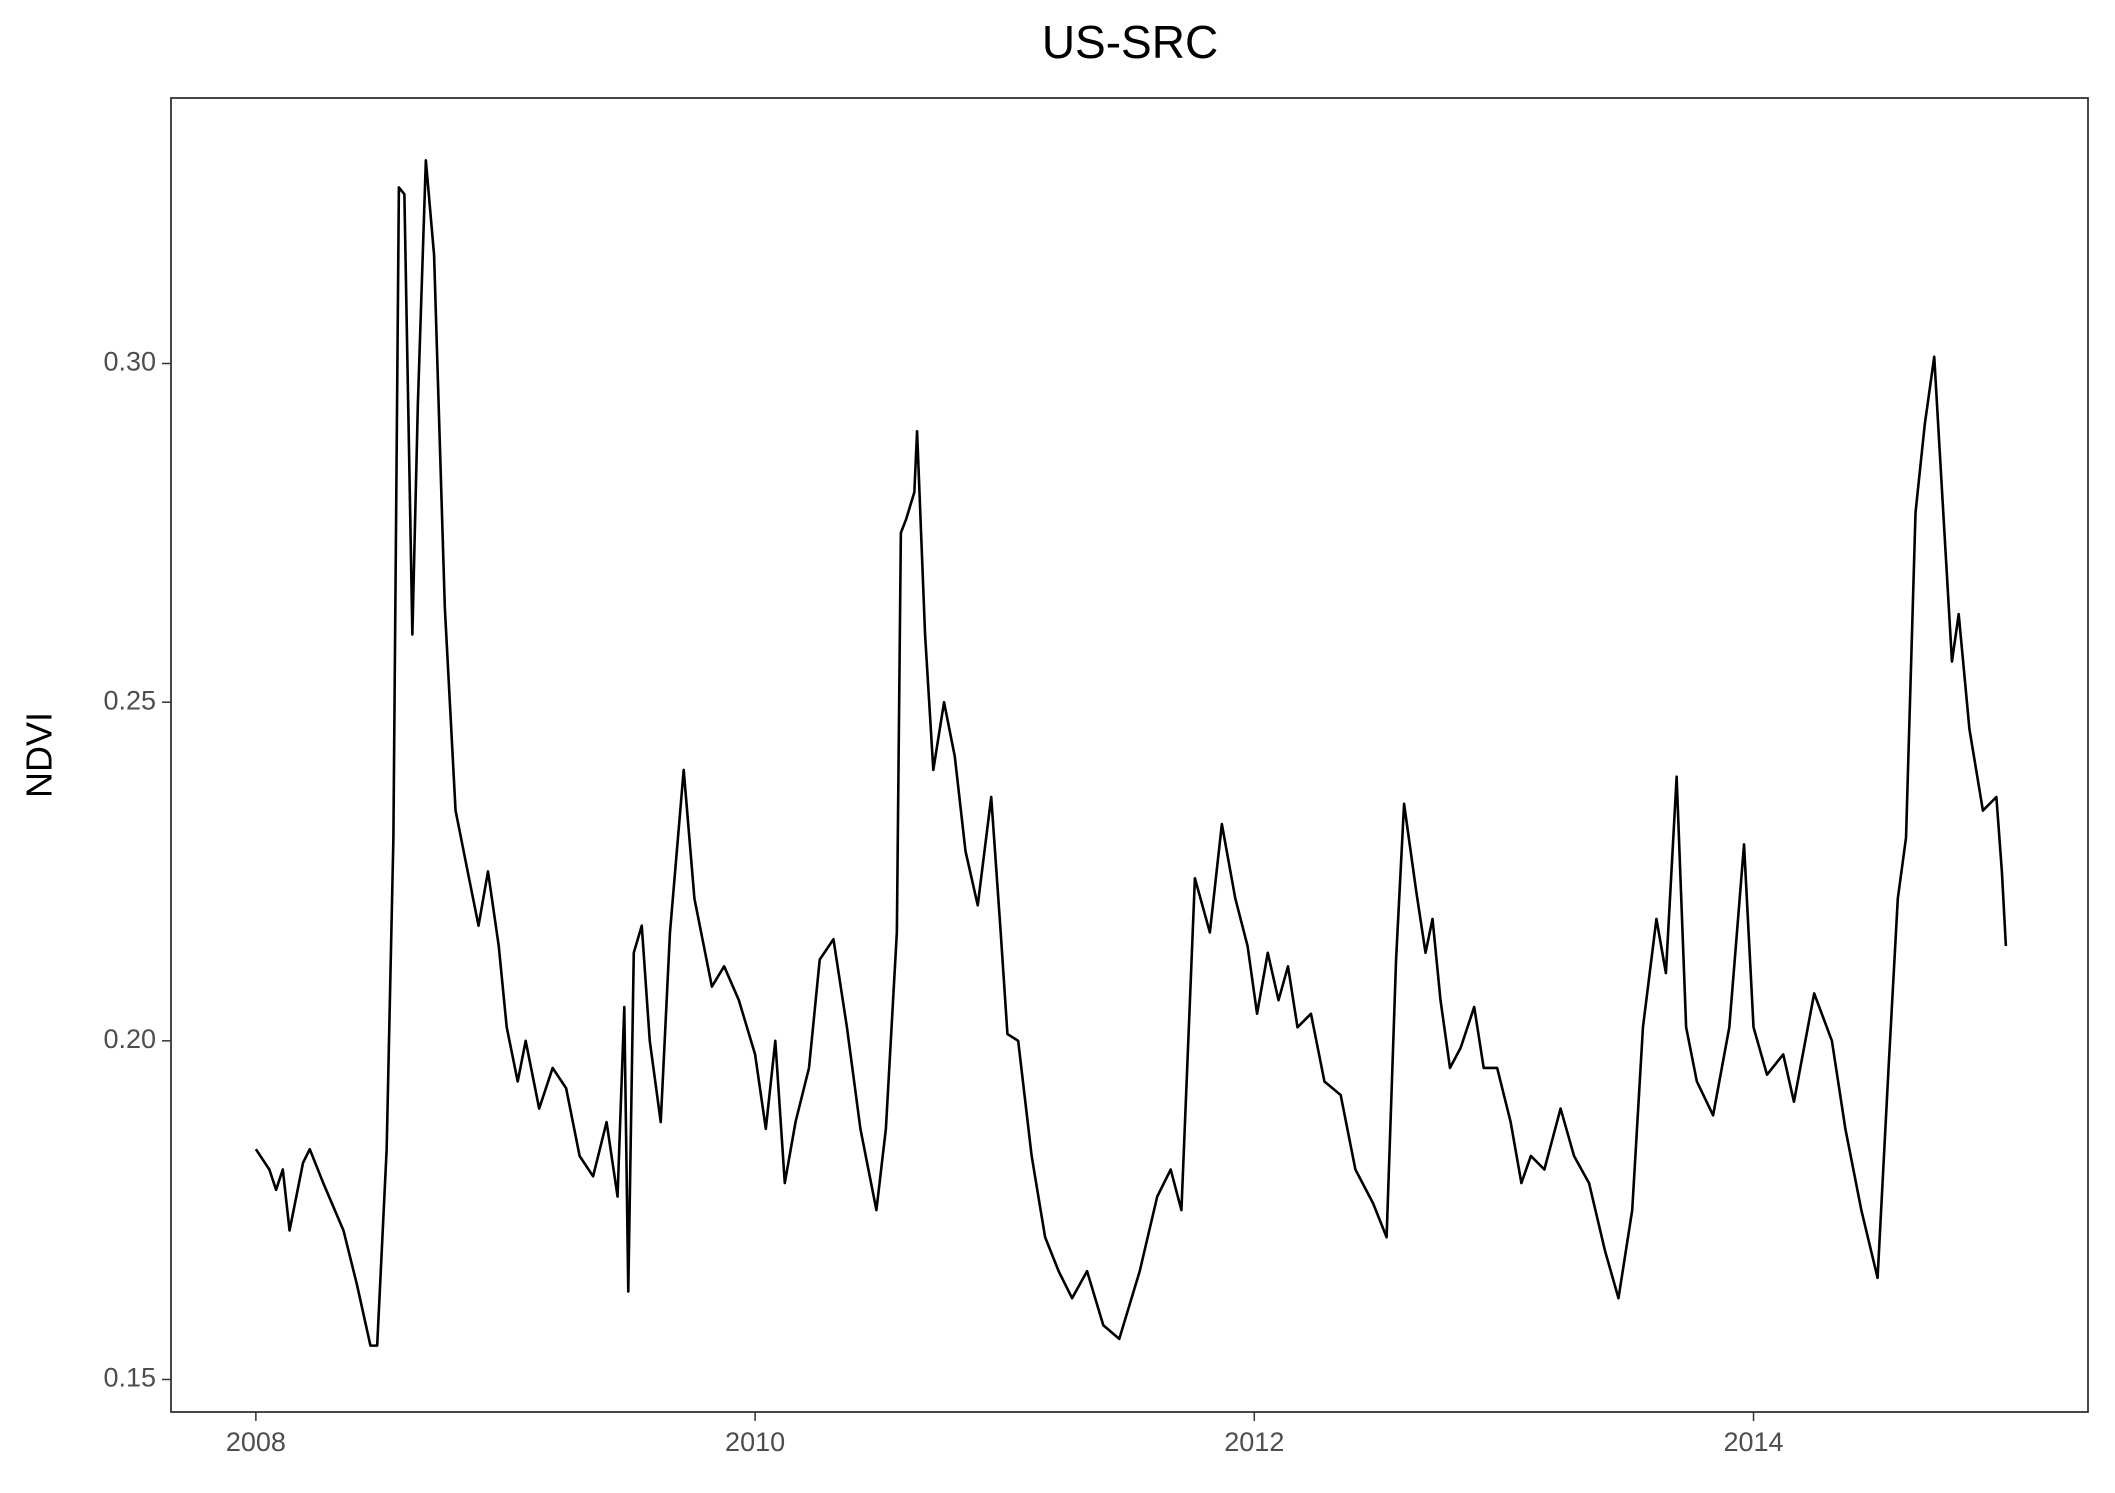 The image size is (2115, 1493). Describe the element at coordinates (129, 362) in the screenshot. I see `y-tick-label: 0.30` at that location.